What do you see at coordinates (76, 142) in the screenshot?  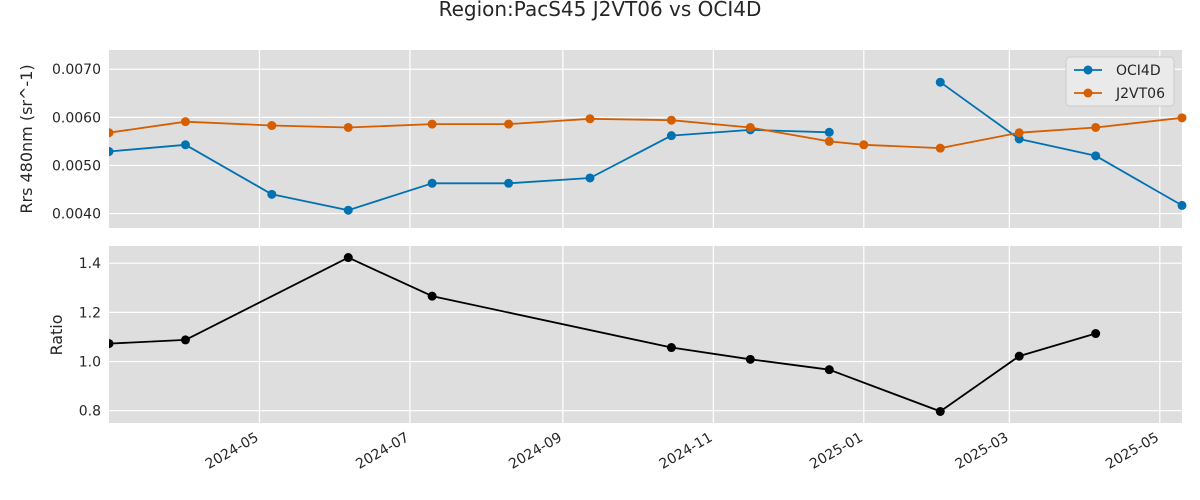 I see `top-y-tick-labels: 0.0040 0.0050 0.0060 0.0070` at bounding box center [76, 142].